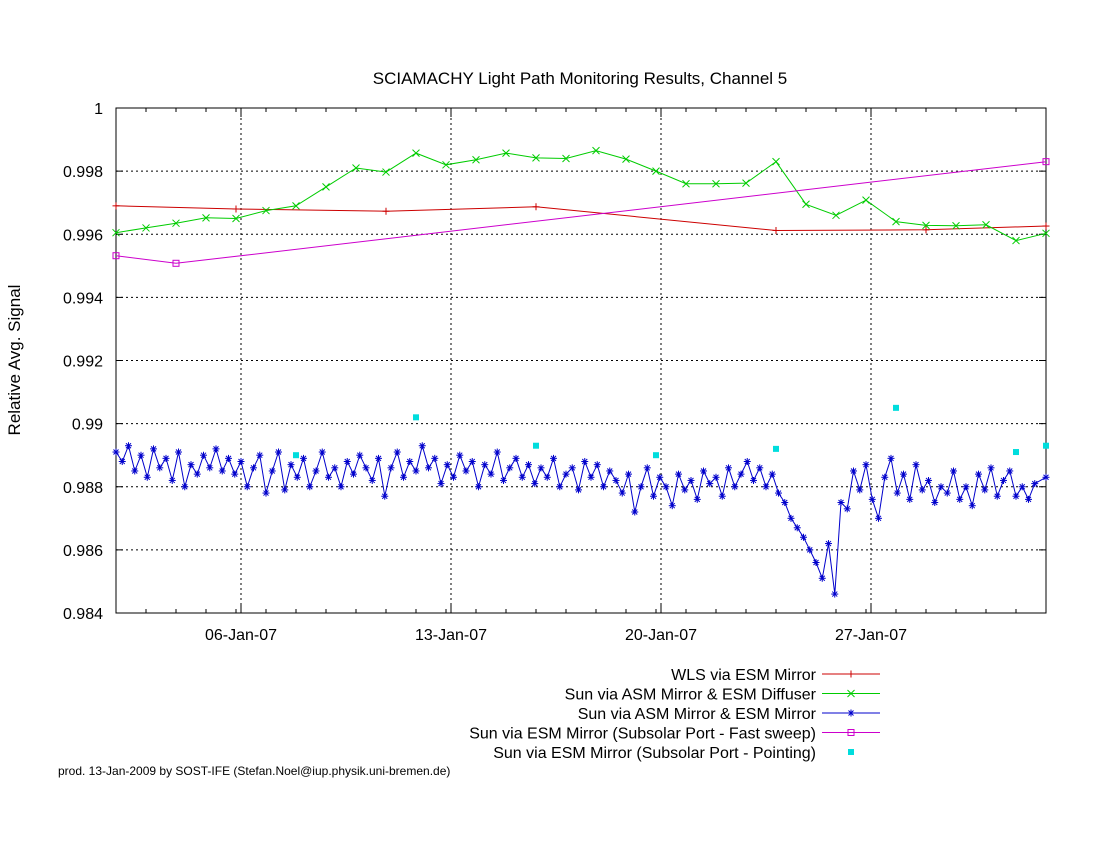 The height and width of the screenshot is (850, 1100). I want to click on x-tick-label: 27-Jan-07, so click(871, 635).